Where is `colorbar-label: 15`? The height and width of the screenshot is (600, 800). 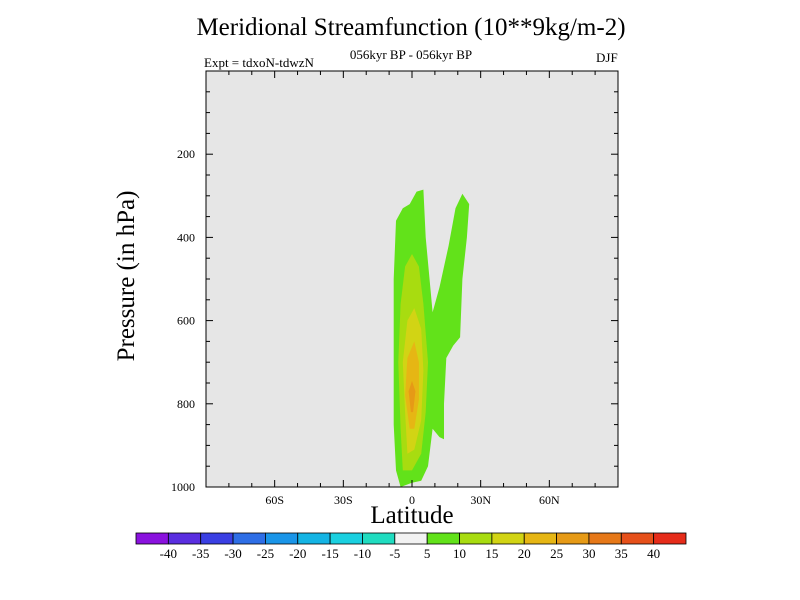 colorbar-label: 15 is located at coordinates (491, 553).